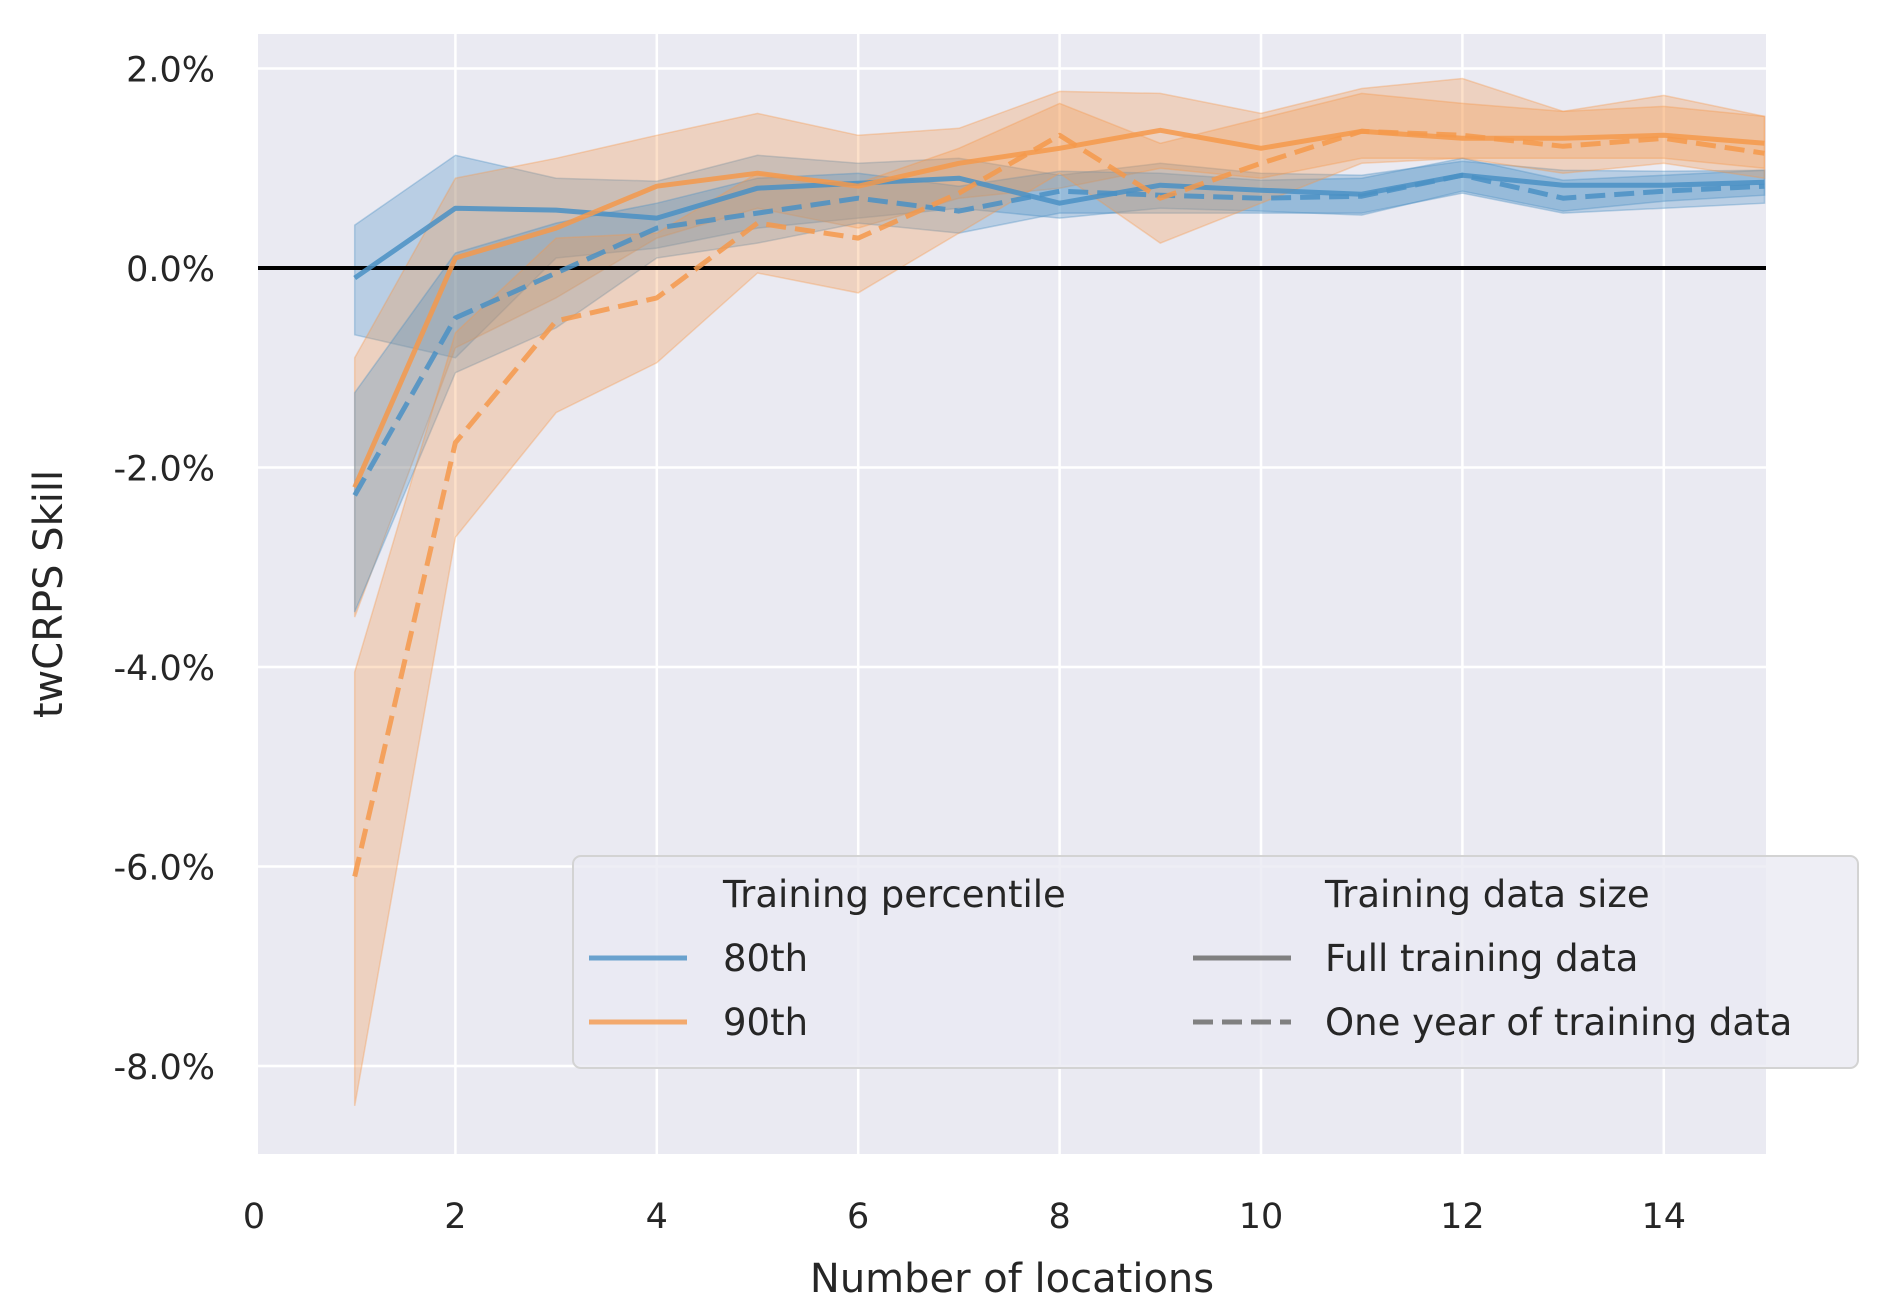  What do you see at coordinates (455, 1217) in the screenshot?
I see `x-tick-label: 2` at bounding box center [455, 1217].